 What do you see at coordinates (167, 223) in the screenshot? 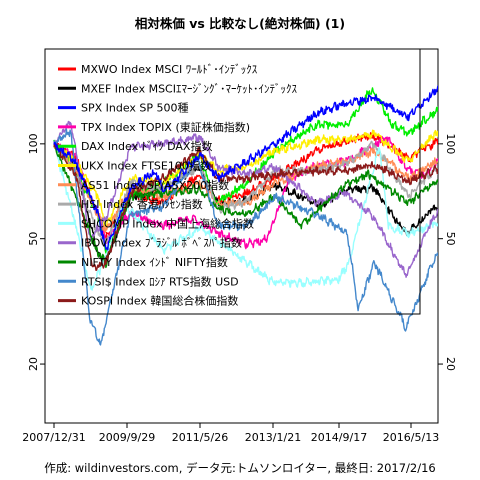
I see `legend-label: SHCOMP Index 中国上海総合指数` at bounding box center [167, 223].